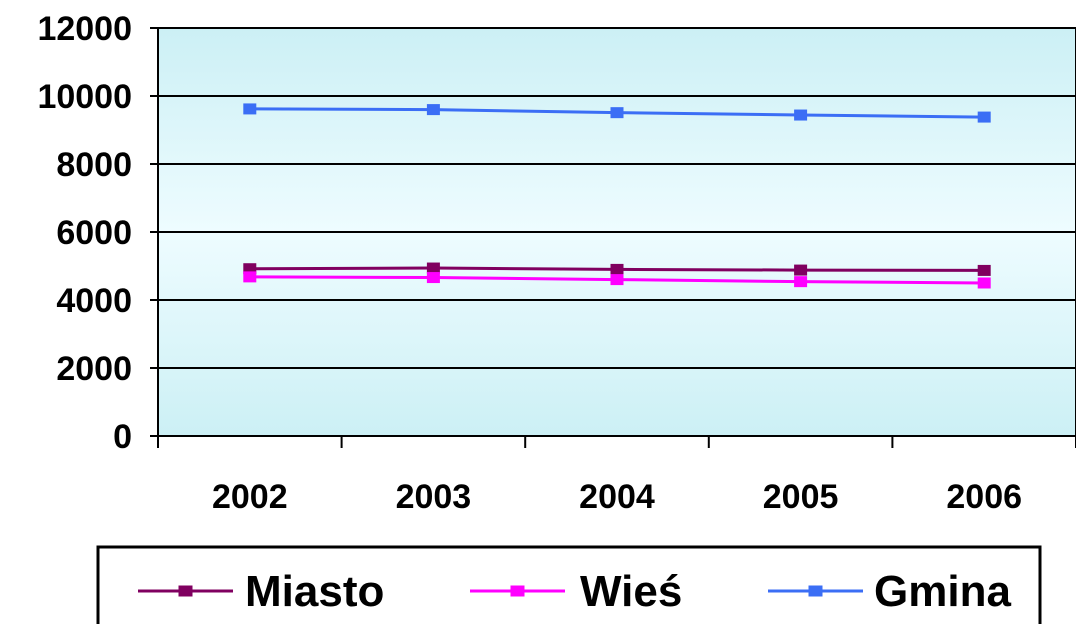  I want to click on y-tick-label: 2000, so click(94, 369).